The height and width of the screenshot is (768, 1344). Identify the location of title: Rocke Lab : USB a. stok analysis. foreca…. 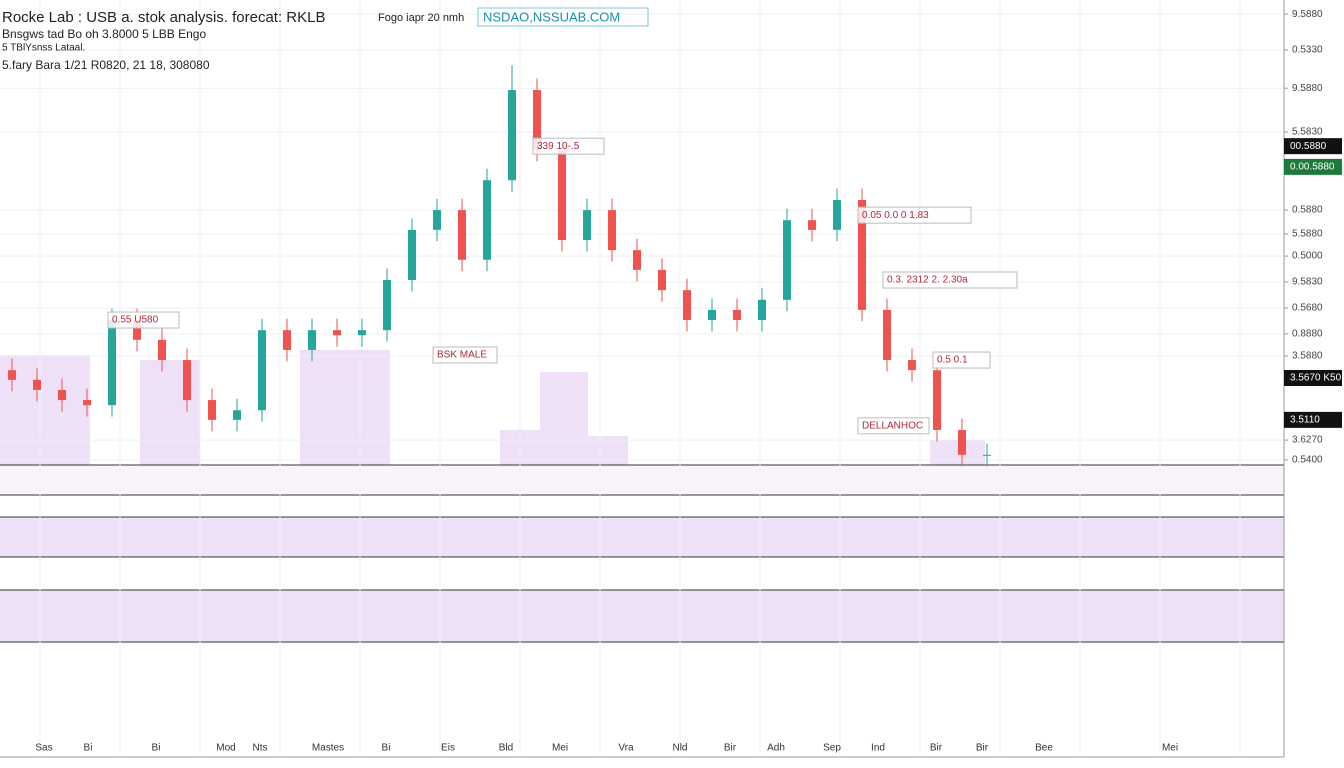
(163, 17).